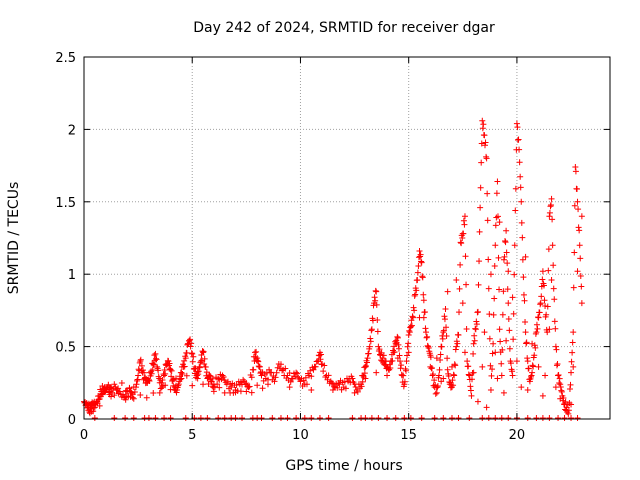 This screenshot has width=640, height=480. I want to click on x-axis-title: GPS time / hours, so click(343, 466).